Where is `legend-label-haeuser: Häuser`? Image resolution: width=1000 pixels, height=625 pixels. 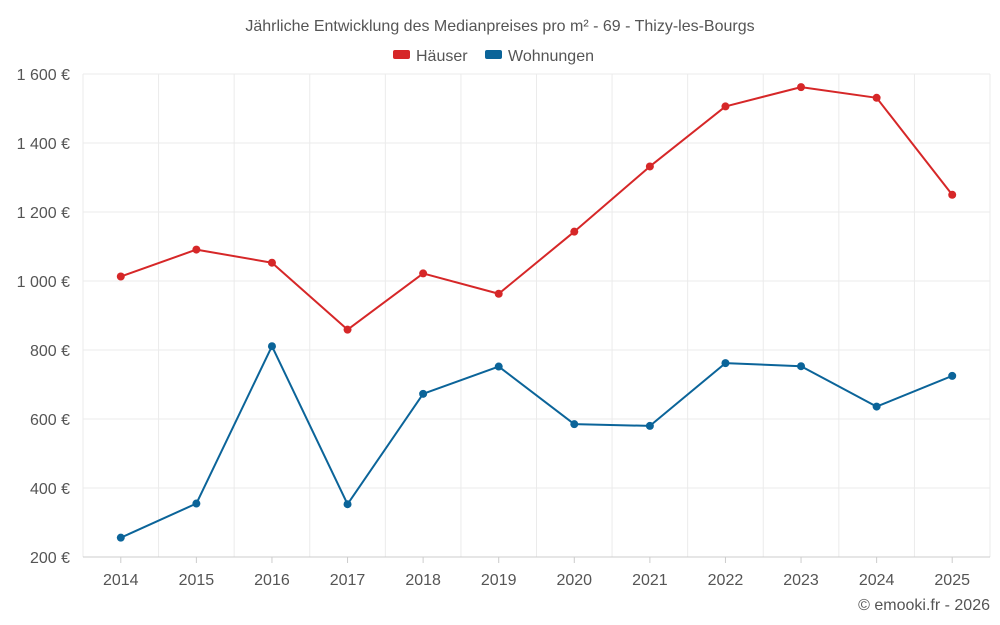 legend-label-haeuser: Häuser is located at coordinates (442, 56).